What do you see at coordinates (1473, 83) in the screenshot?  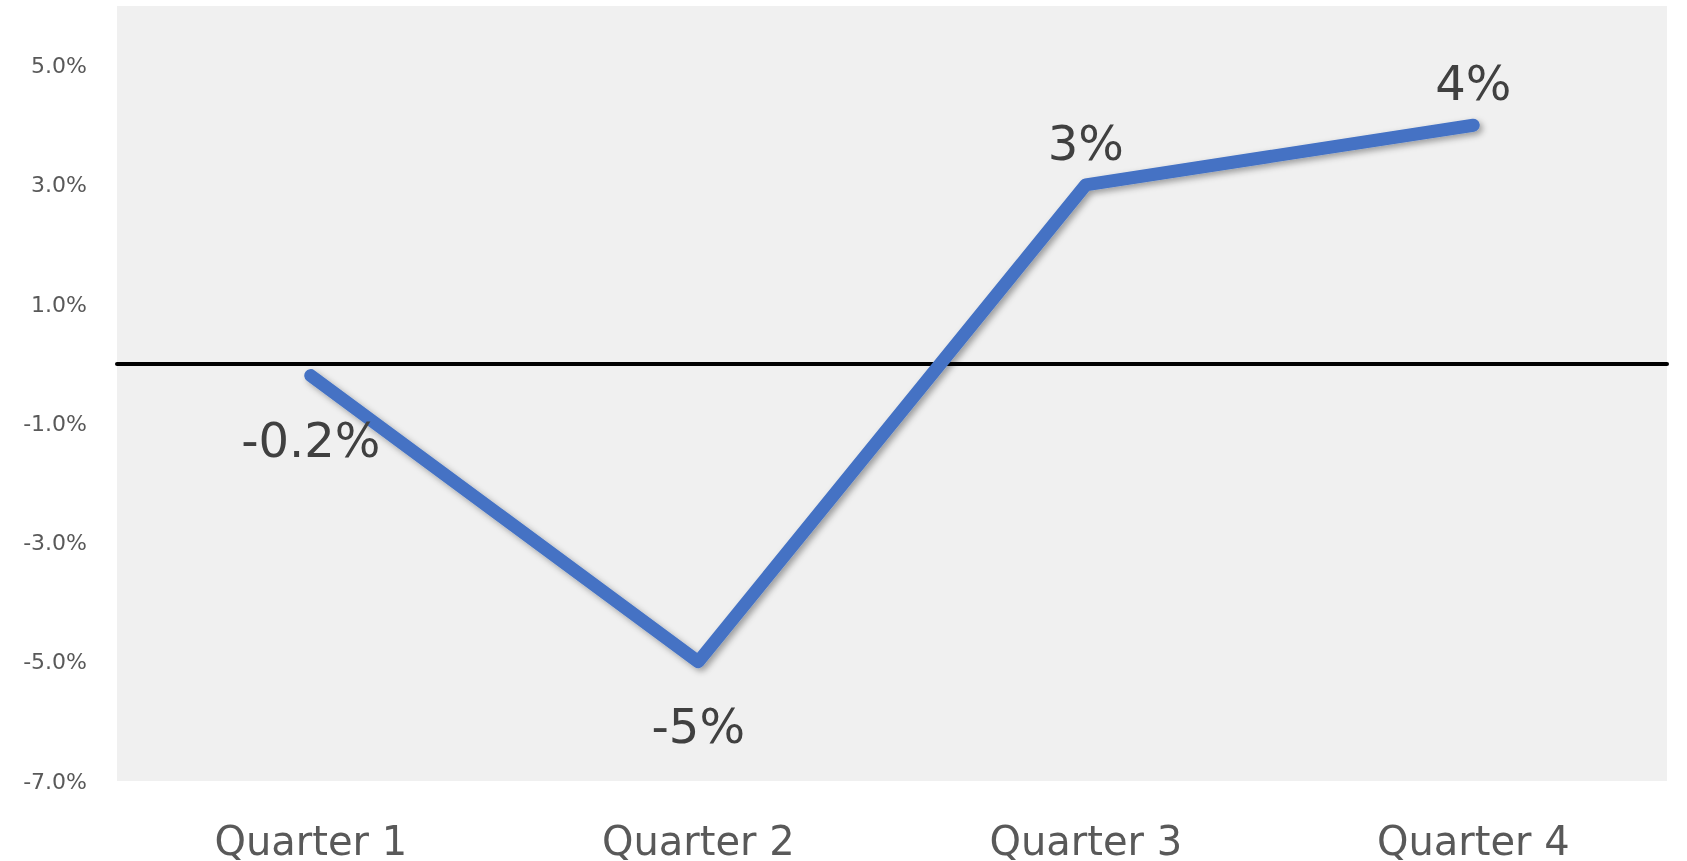 I see `data-label: 4%` at bounding box center [1473, 83].